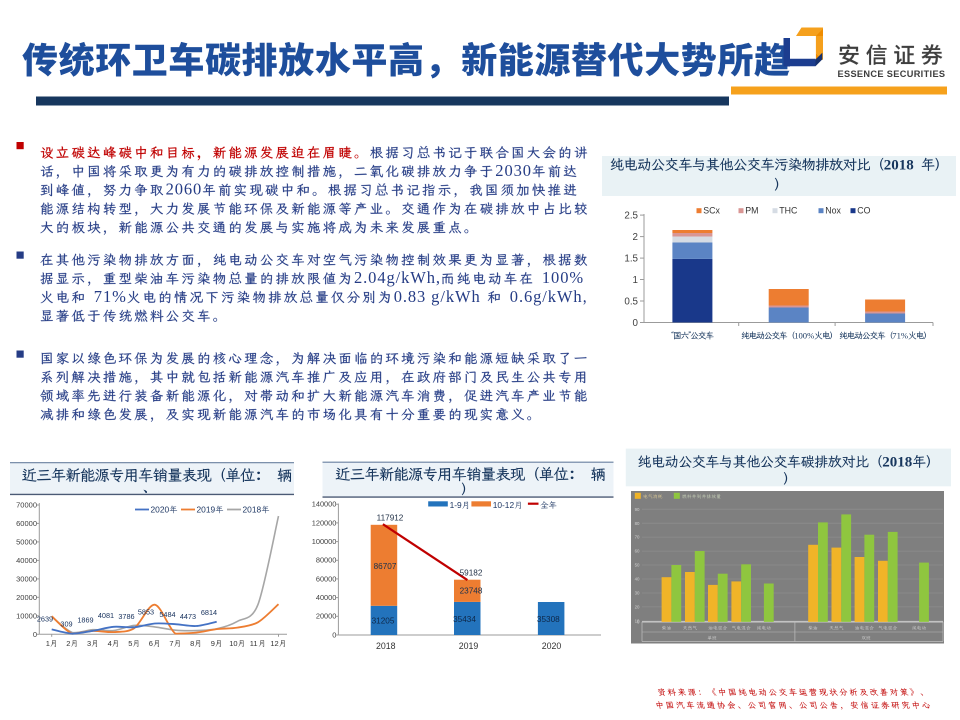 The image size is (960, 720). I want to click on svg-text: 23748, so click(471, 591).